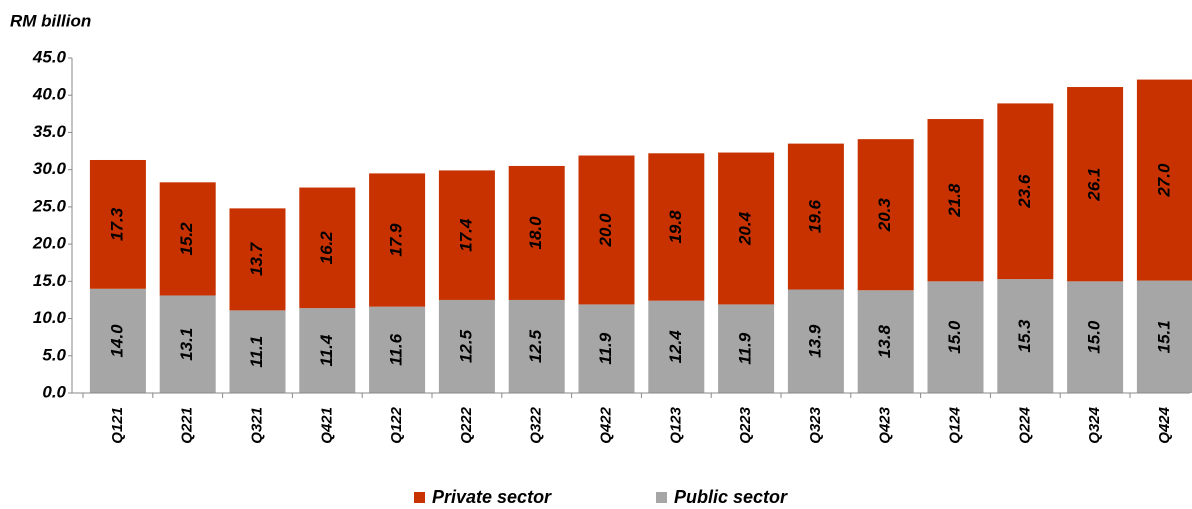 This screenshot has width=1192, height=509. I want to click on value-label: 11.1, so click(256, 352).